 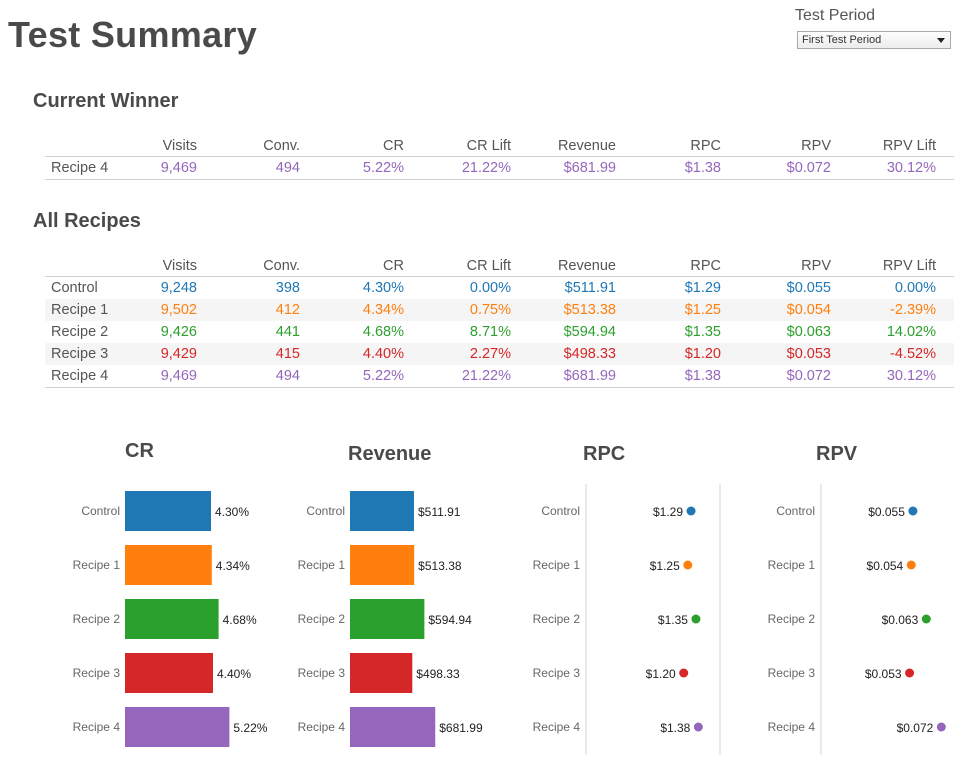 I want to click on table-cell: 9,426, so click(x=178, y=332).